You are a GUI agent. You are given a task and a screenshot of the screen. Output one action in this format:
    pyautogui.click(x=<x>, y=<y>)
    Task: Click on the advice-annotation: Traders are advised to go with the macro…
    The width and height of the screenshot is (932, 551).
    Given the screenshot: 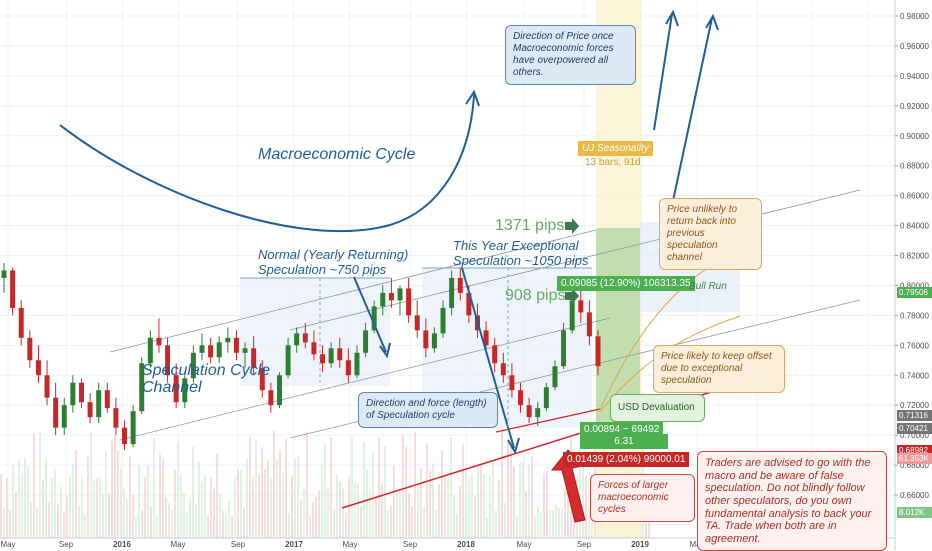 What is the action you would take?
    pyautogui.click(x=792, y=501)
    